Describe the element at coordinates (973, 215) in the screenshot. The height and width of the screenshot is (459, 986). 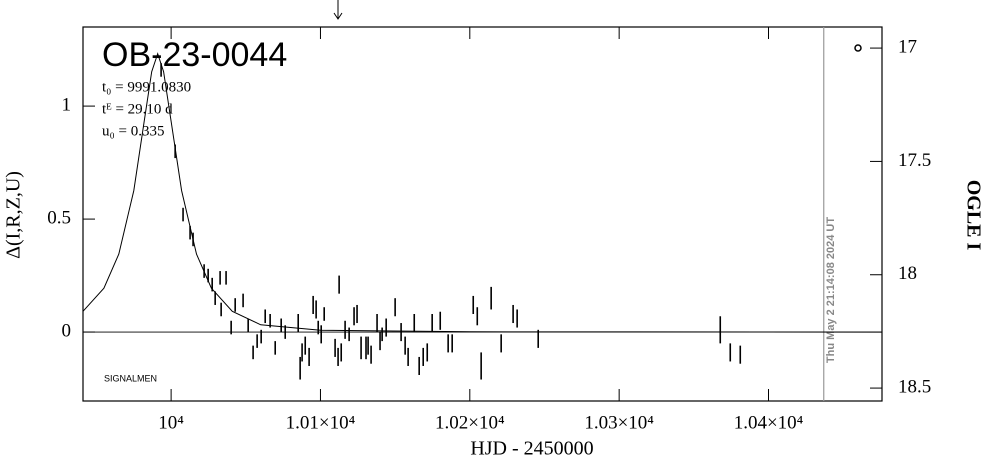
I see `y2-axis-label: OGLE I` at that location.